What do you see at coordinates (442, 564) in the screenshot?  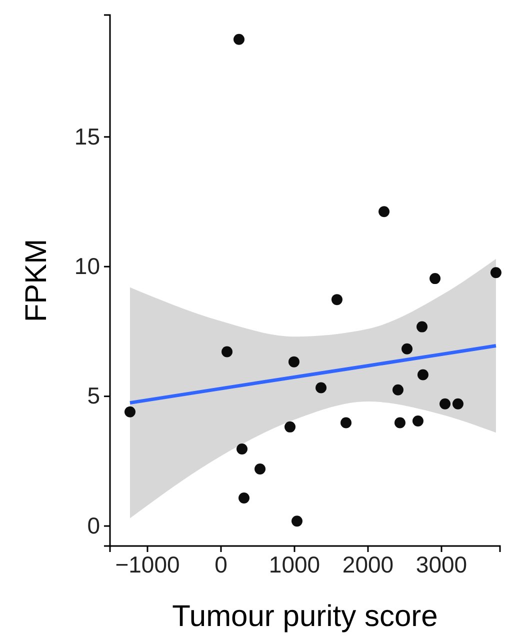 I see `x-tick-label: 3000` at bounding box center [442, 564].